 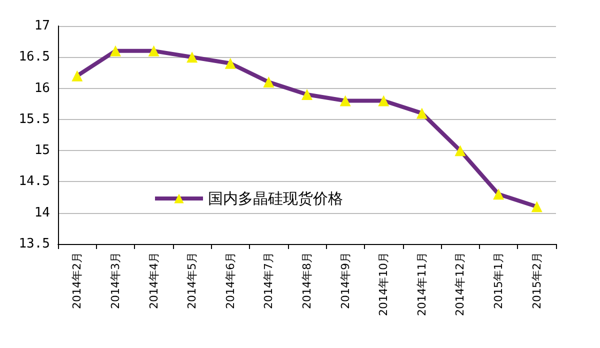 What do you see at coordinates (42, 150) in the screenshot?
I see `y-tick-label: 15` at bounding box center [42, 150].